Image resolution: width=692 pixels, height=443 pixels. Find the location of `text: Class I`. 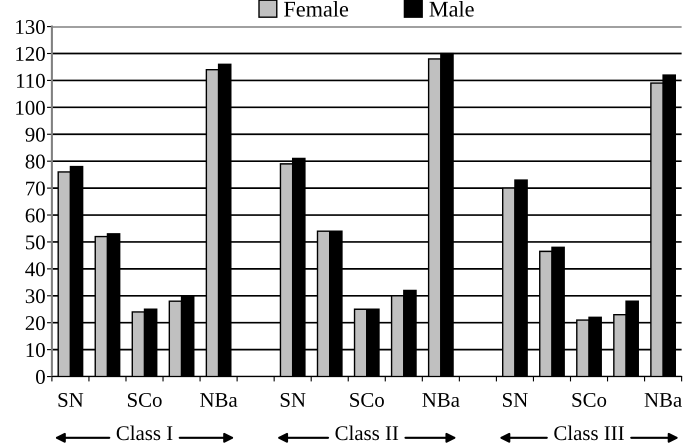

text: Class I is located at coordinates (144, 433).